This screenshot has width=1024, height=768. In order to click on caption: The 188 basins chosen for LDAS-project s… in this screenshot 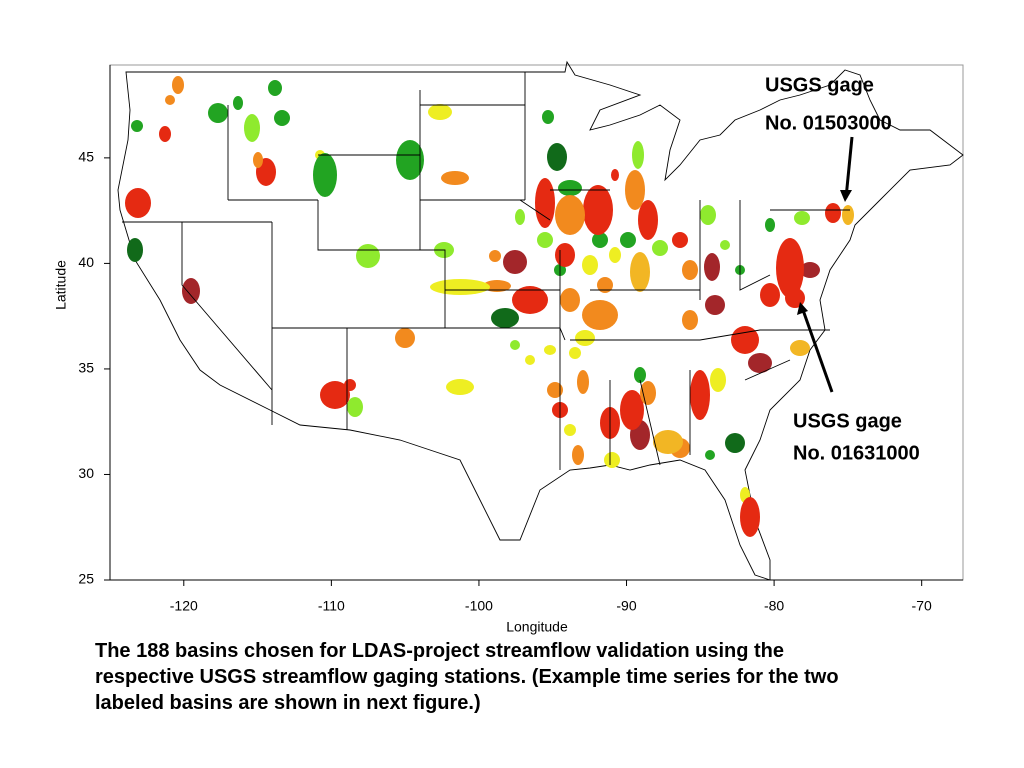, I will do `click(559, 677)`.